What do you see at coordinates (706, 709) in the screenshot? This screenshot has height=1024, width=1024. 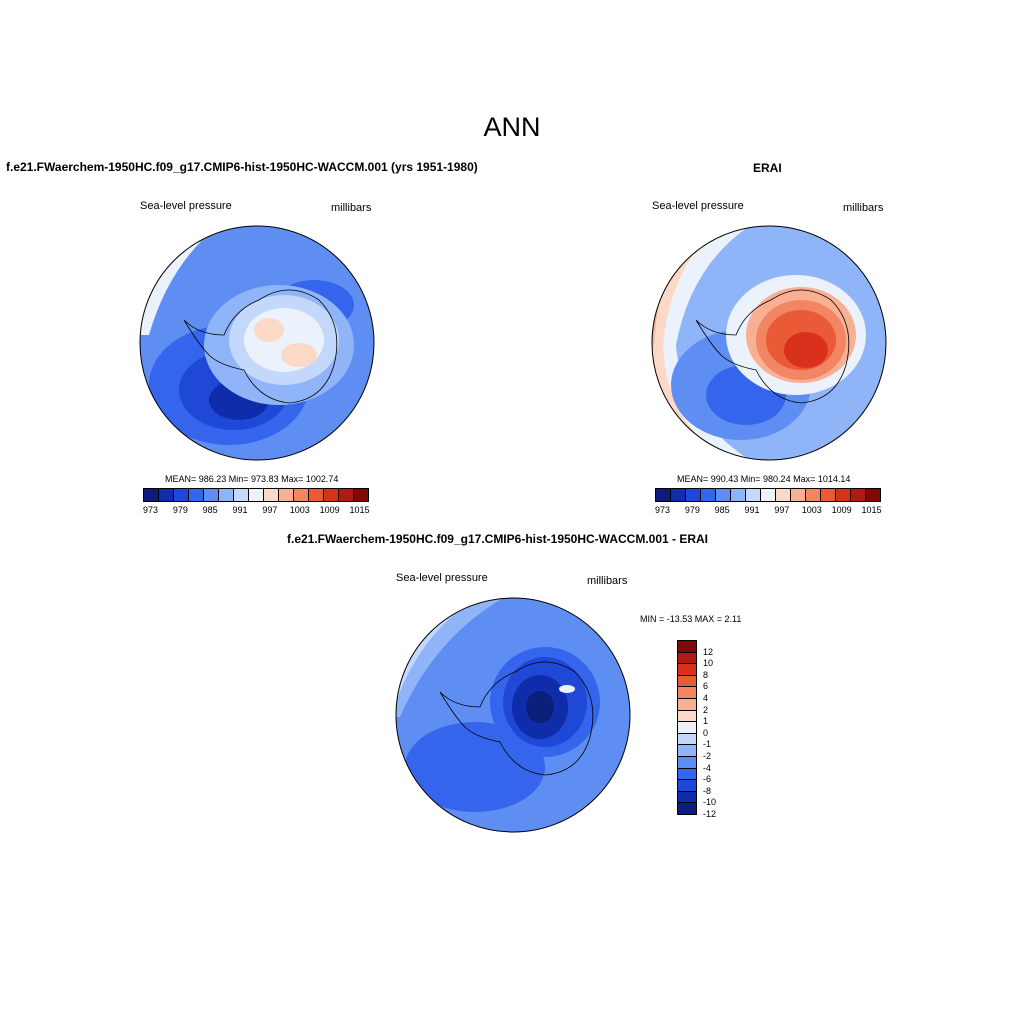 I see `colorbar-tick-label: 2` at bounding box center [706, 709].